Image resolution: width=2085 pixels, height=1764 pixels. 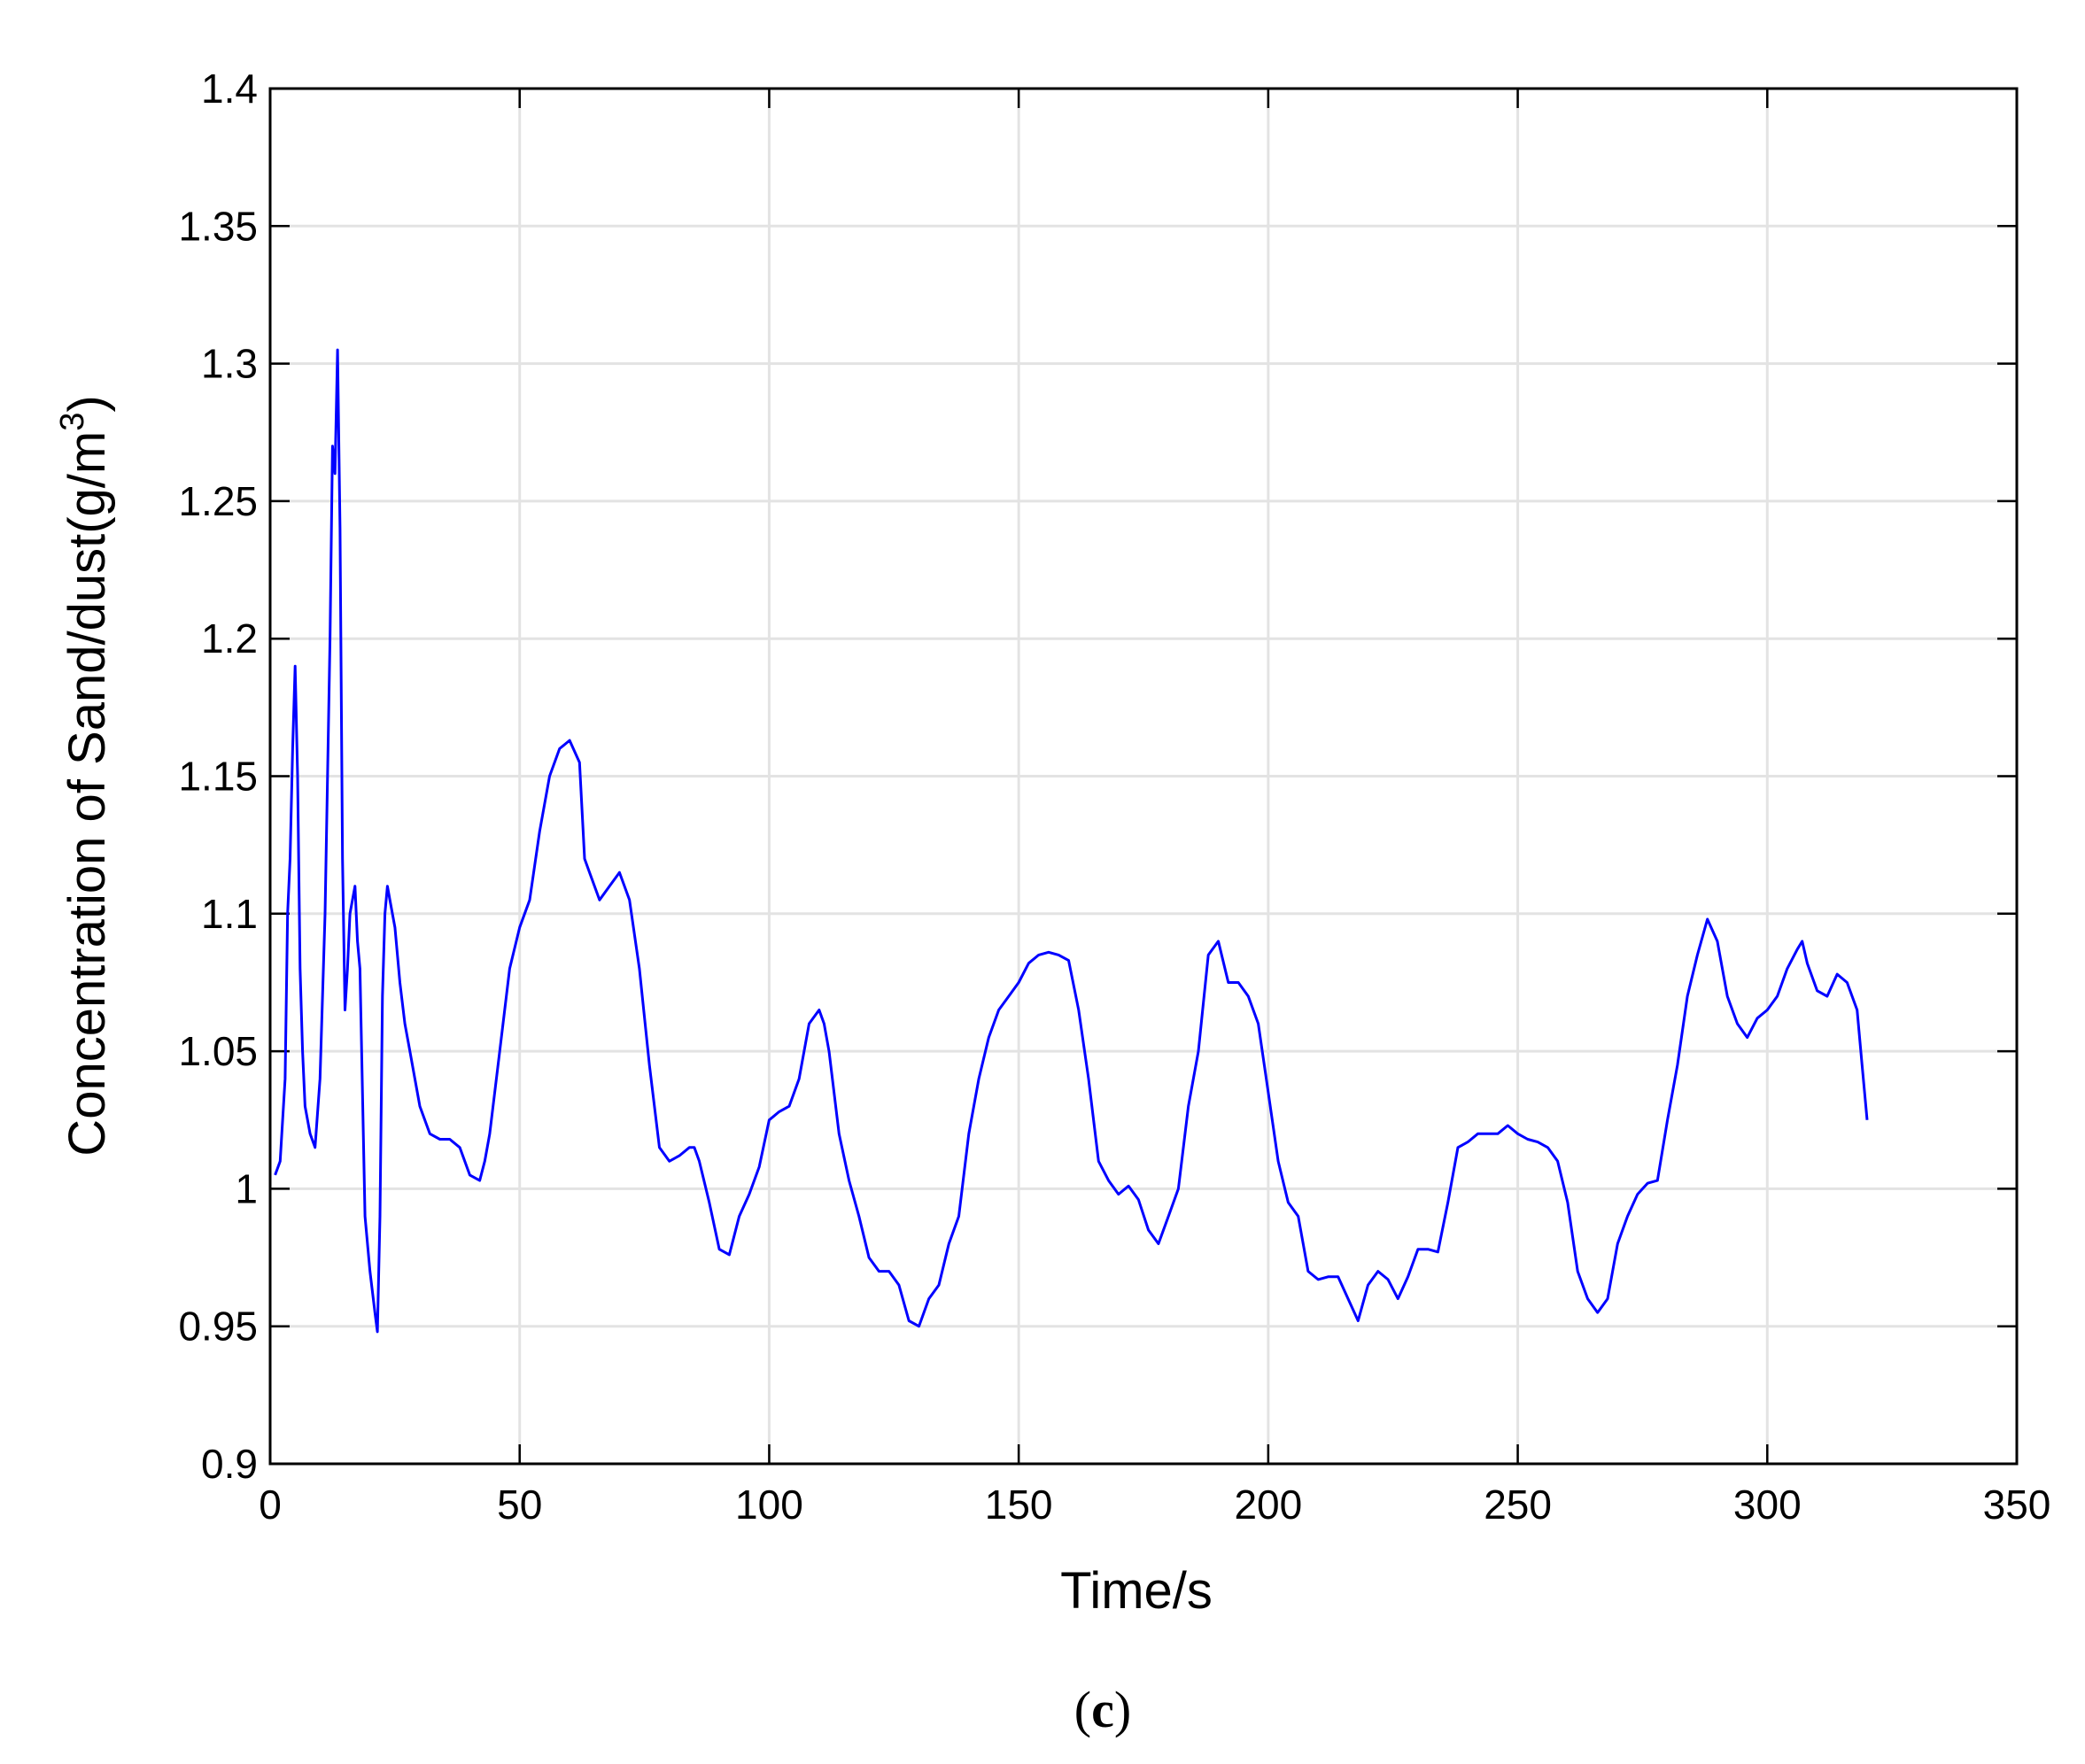 What do you see at coordinates (246, 1188) in the screenshot?
I see `y-tick-label: 1` at bounding box center [246, 1188].